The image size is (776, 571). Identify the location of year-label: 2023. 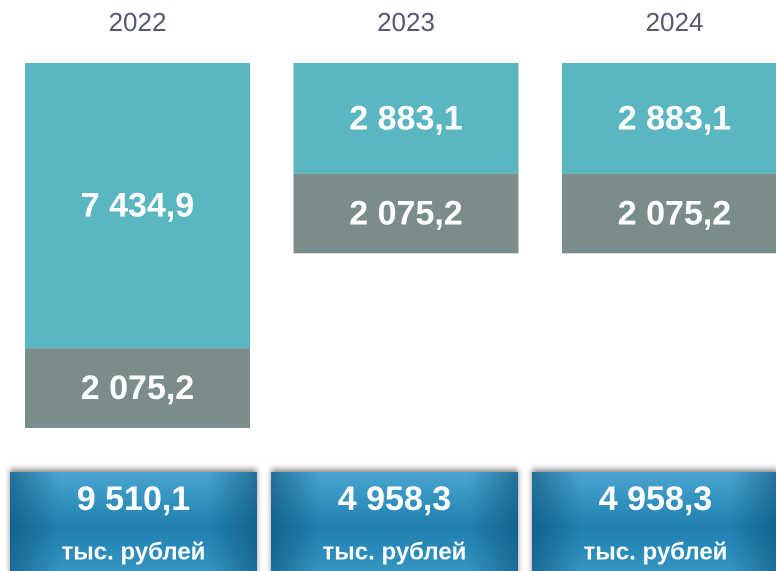
(406, 22).